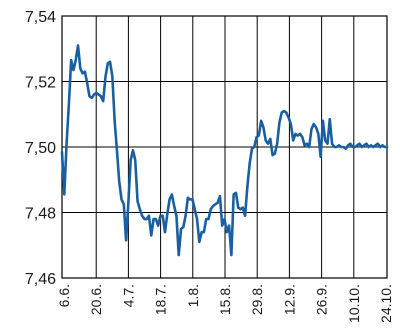 Image resolution: width=400 pixels, height=333 pixels. I want to click on y-tick-label: 7,54, so click(40, 17).